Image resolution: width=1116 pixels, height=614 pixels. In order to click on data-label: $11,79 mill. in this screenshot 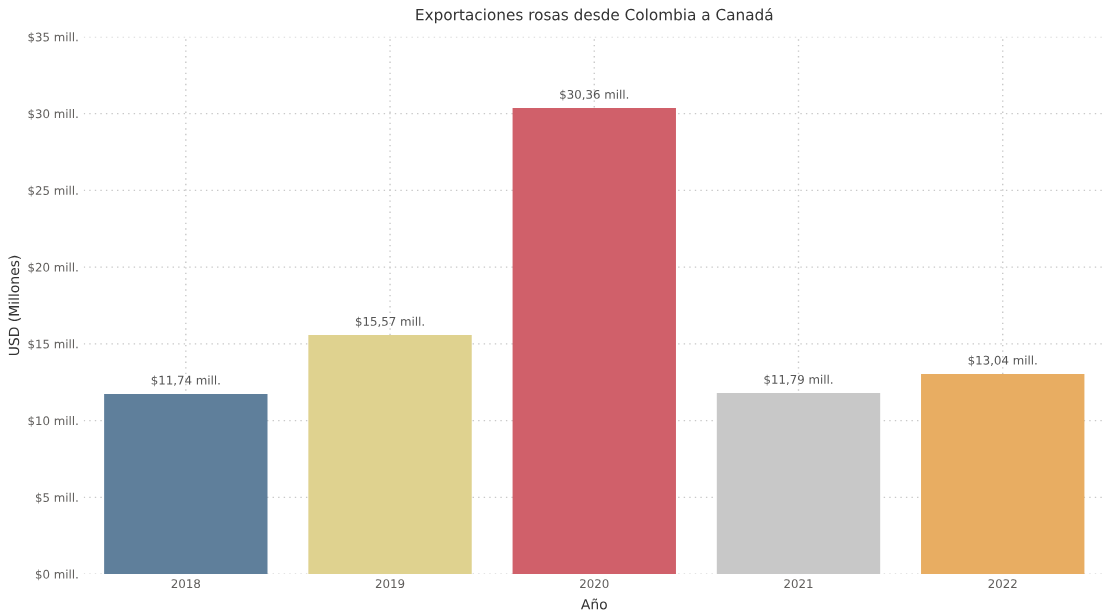, I will do `click(798, 380)`.